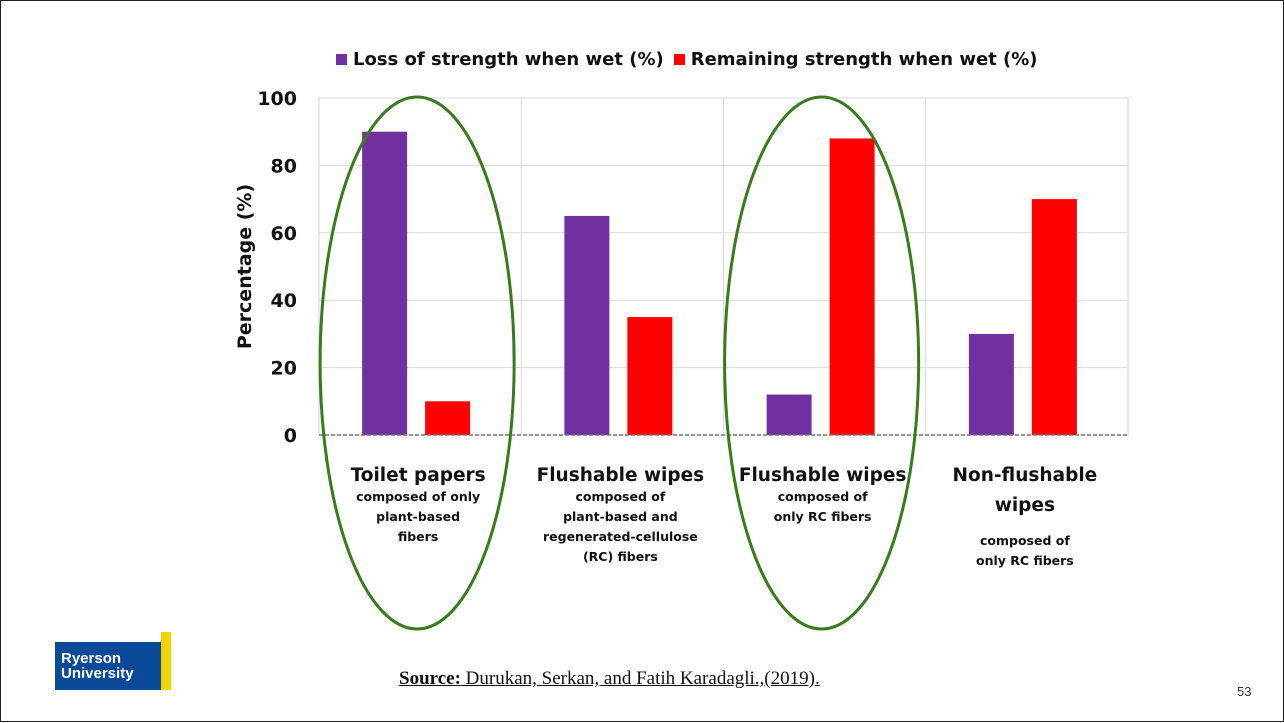  I want to click on category-title: Non-flushable, so click(1025, 475).